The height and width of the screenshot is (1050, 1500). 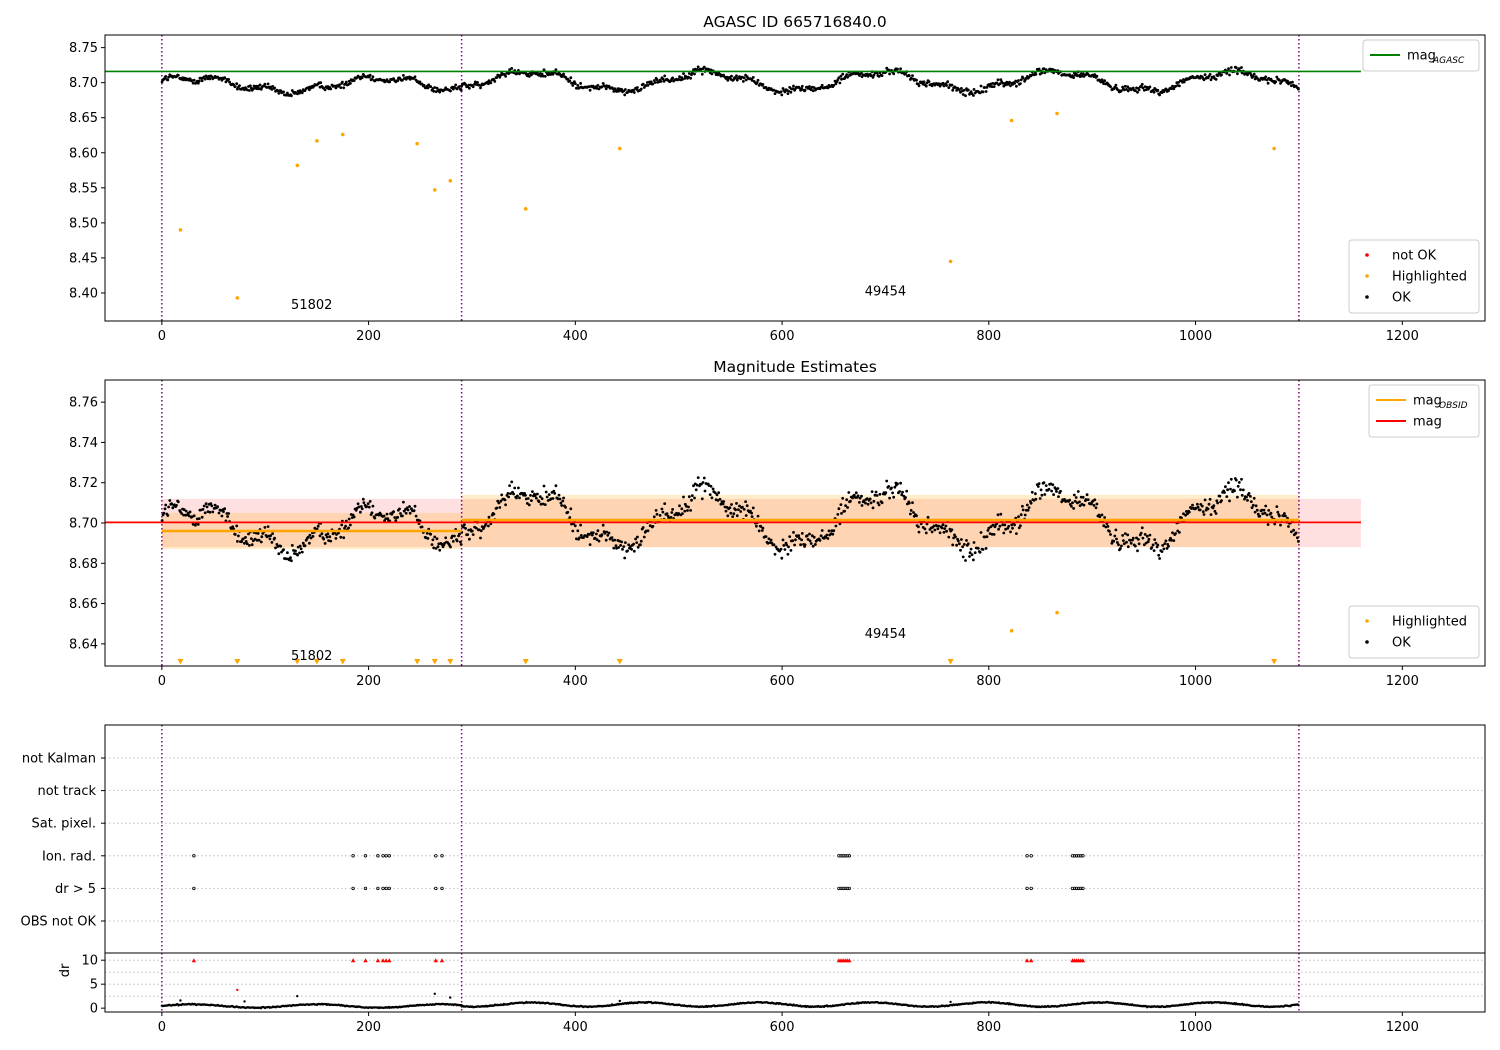 I want to click on legend-dot-swatch, so click(x=1367, y=621).